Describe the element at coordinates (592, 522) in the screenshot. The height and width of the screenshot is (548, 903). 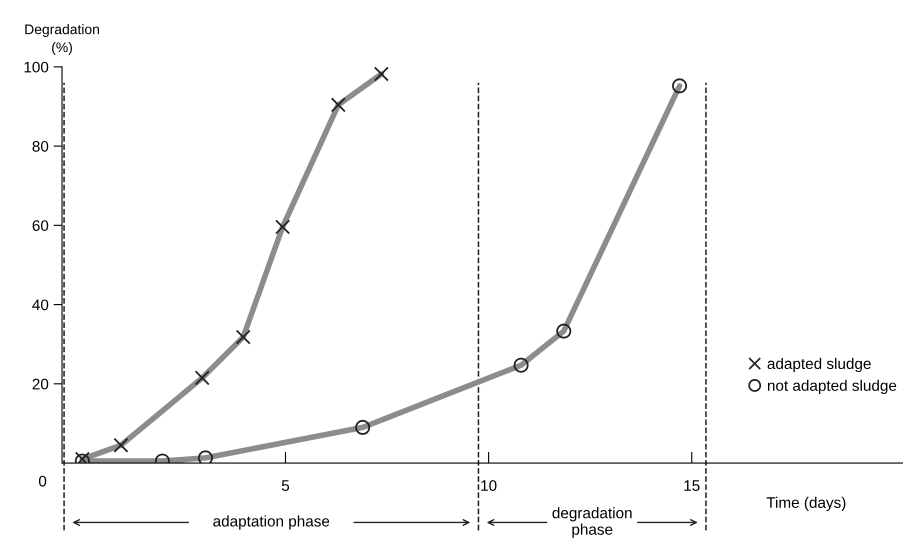
I see `text: degradation phase` at that location.